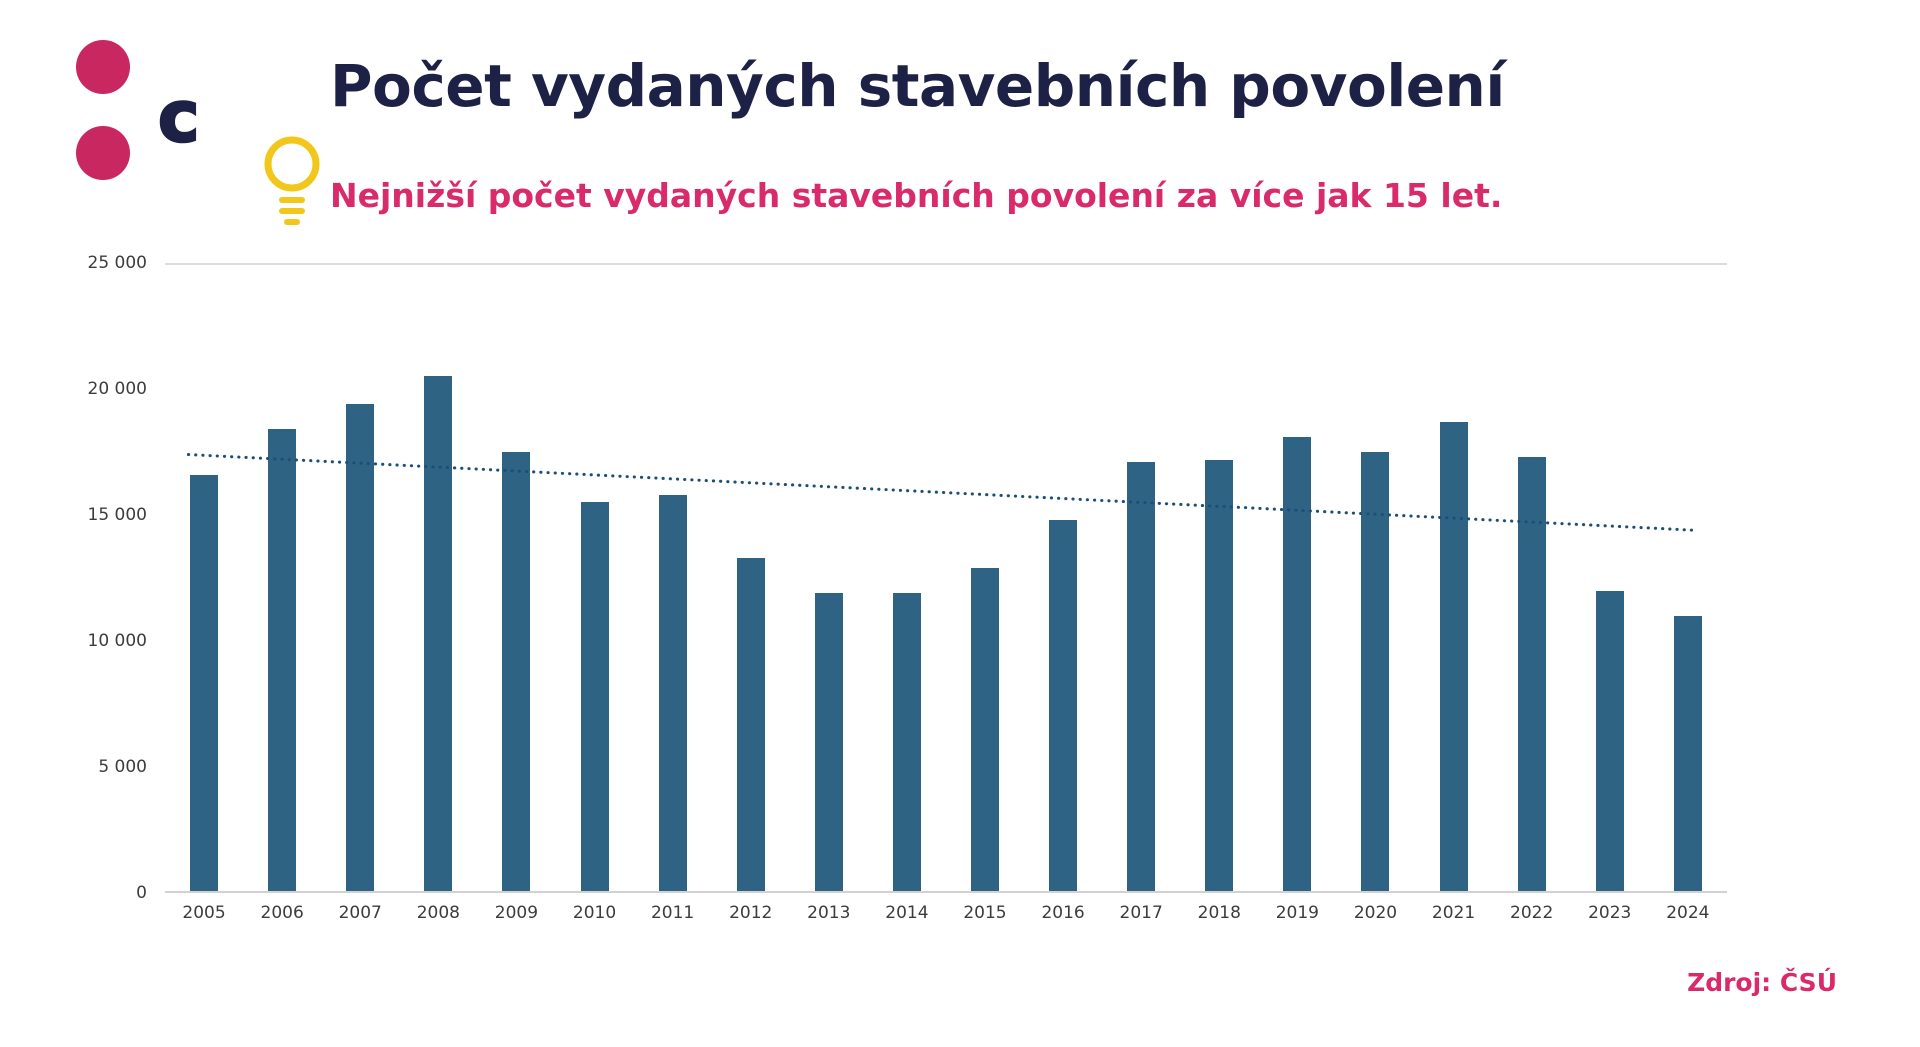 This screenshot has width=1920, height=1047. Describe the element at coordinates (117, 389) in the screenshot. I see `y-tick-label: 20 000` at that location.